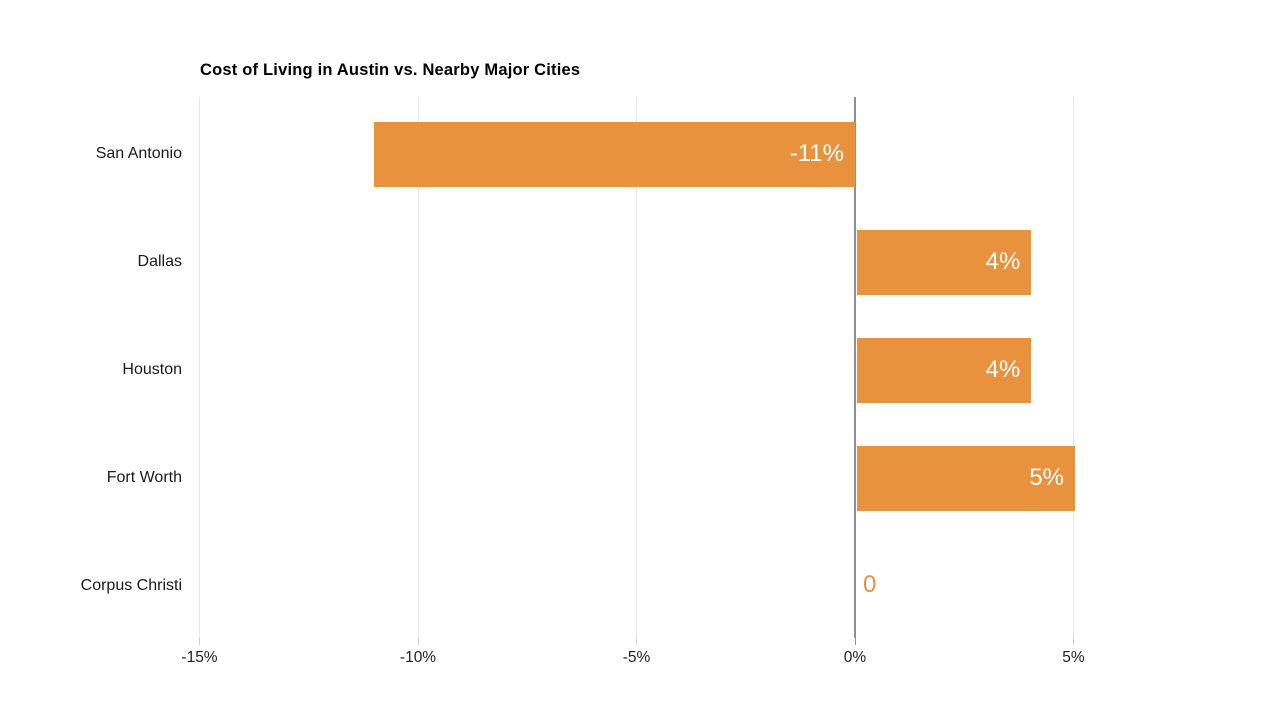  Describe the element at coordinates (1046, 477) in the screenshot. I see `bar-value-label: 5%` at that location.